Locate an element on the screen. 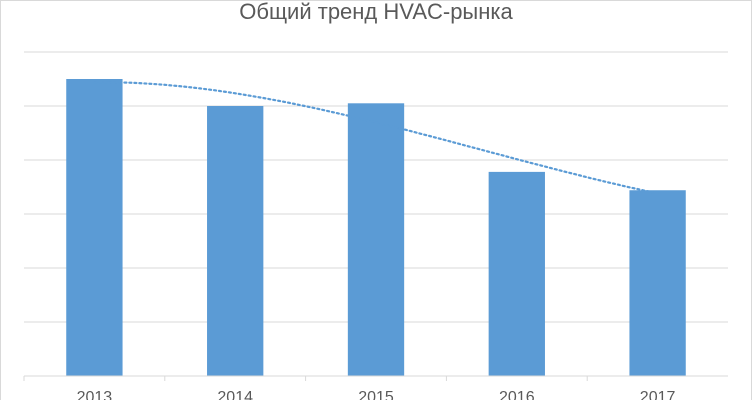 The height and width of the screenshot is (400, 752). x-tick-label: 2015 is located at coordinates (376, 394).